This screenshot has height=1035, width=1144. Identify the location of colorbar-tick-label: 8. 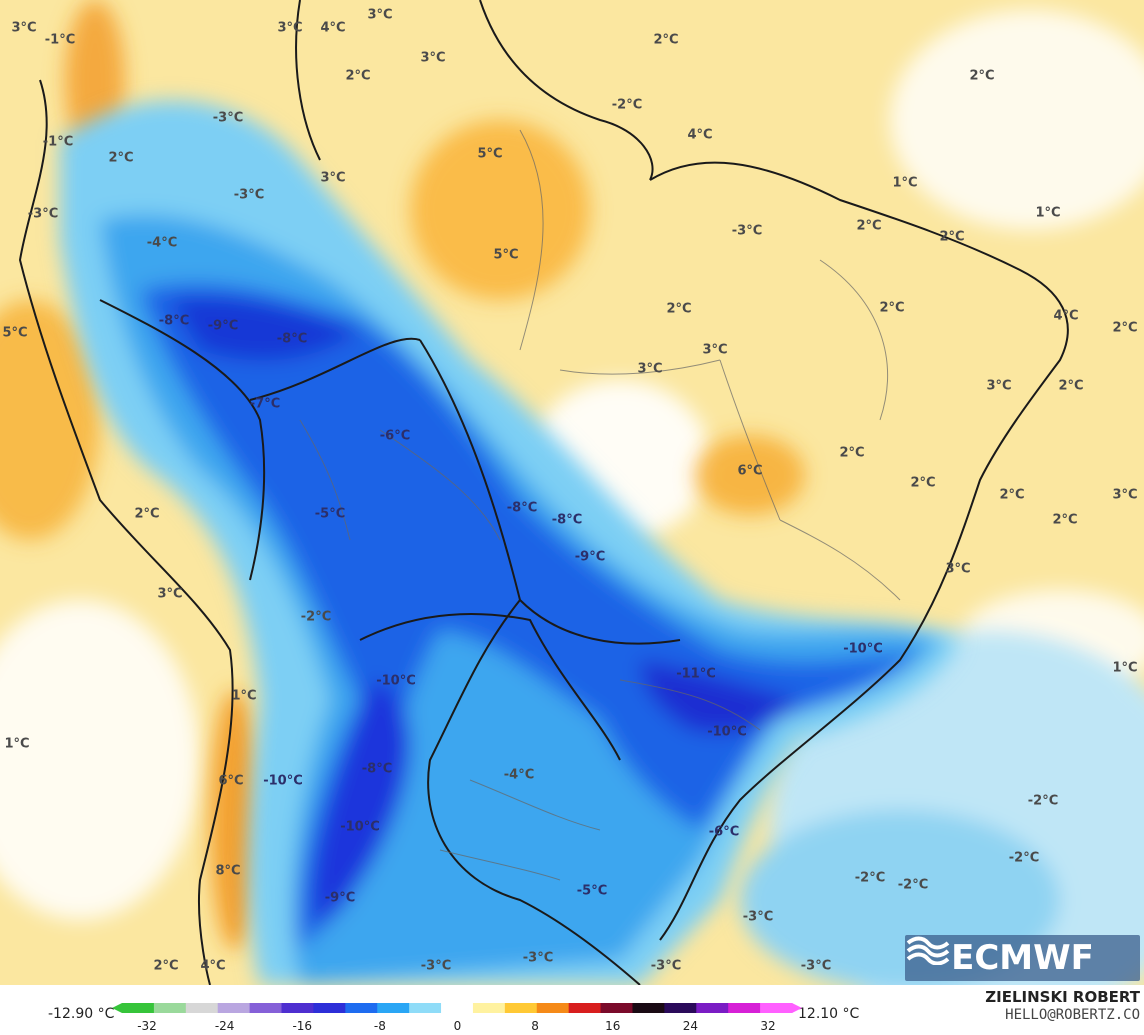
(535, 1026).